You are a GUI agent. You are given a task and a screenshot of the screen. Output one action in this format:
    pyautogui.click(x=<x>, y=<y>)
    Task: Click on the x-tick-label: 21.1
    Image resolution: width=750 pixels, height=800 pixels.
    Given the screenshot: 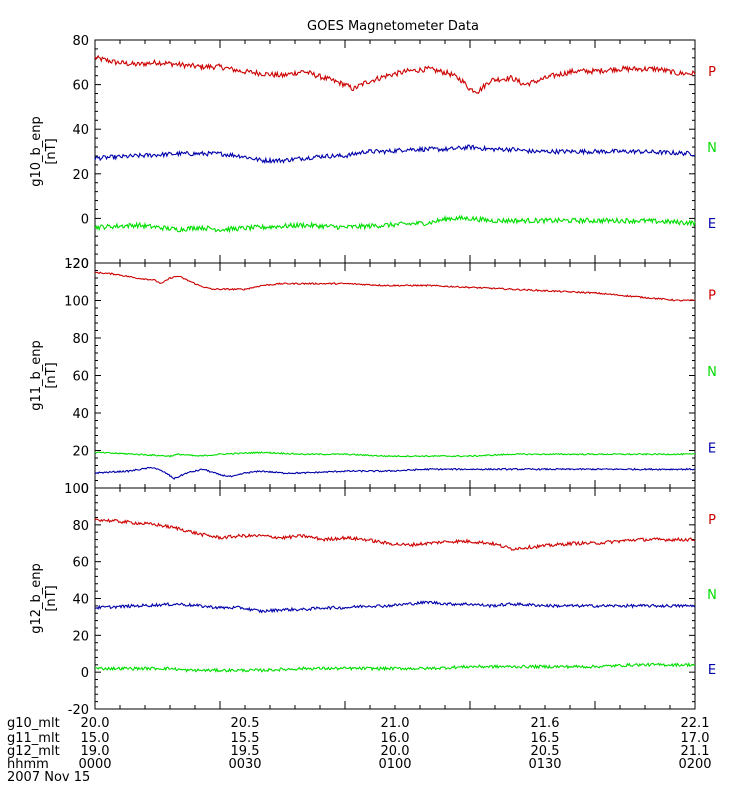 What is the action you would take?
    pyautogui.click(x=695, y=751)
    